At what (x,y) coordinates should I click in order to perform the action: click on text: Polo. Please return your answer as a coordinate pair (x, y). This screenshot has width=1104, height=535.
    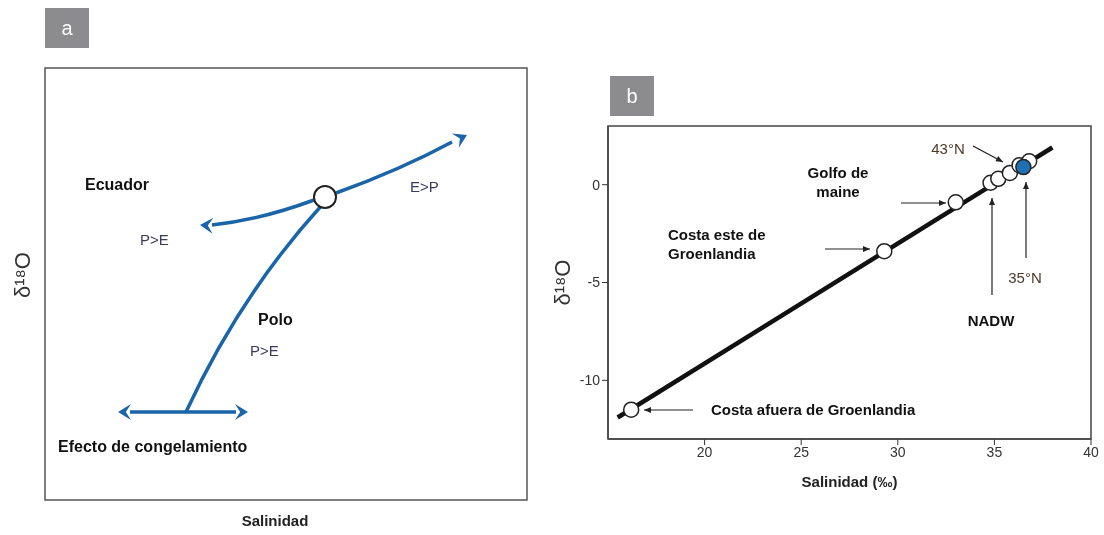
    Looking at the image, I should click on (275, 319).